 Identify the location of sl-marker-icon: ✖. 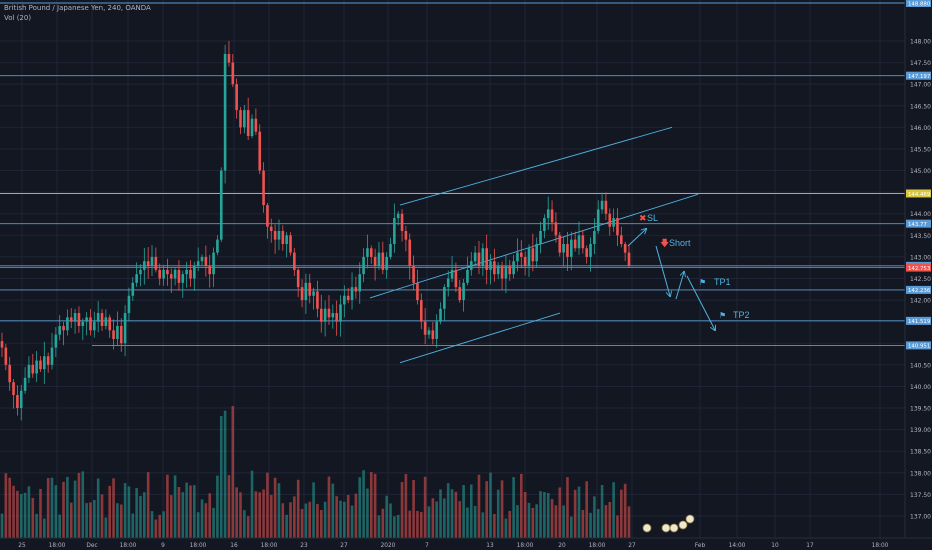
(643, 219).